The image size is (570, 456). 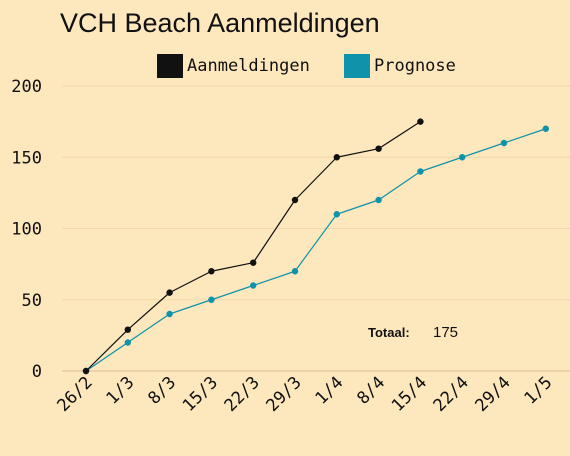 I want to click on legend-swatch-aanmeldingen, so click(x=170, y=66).